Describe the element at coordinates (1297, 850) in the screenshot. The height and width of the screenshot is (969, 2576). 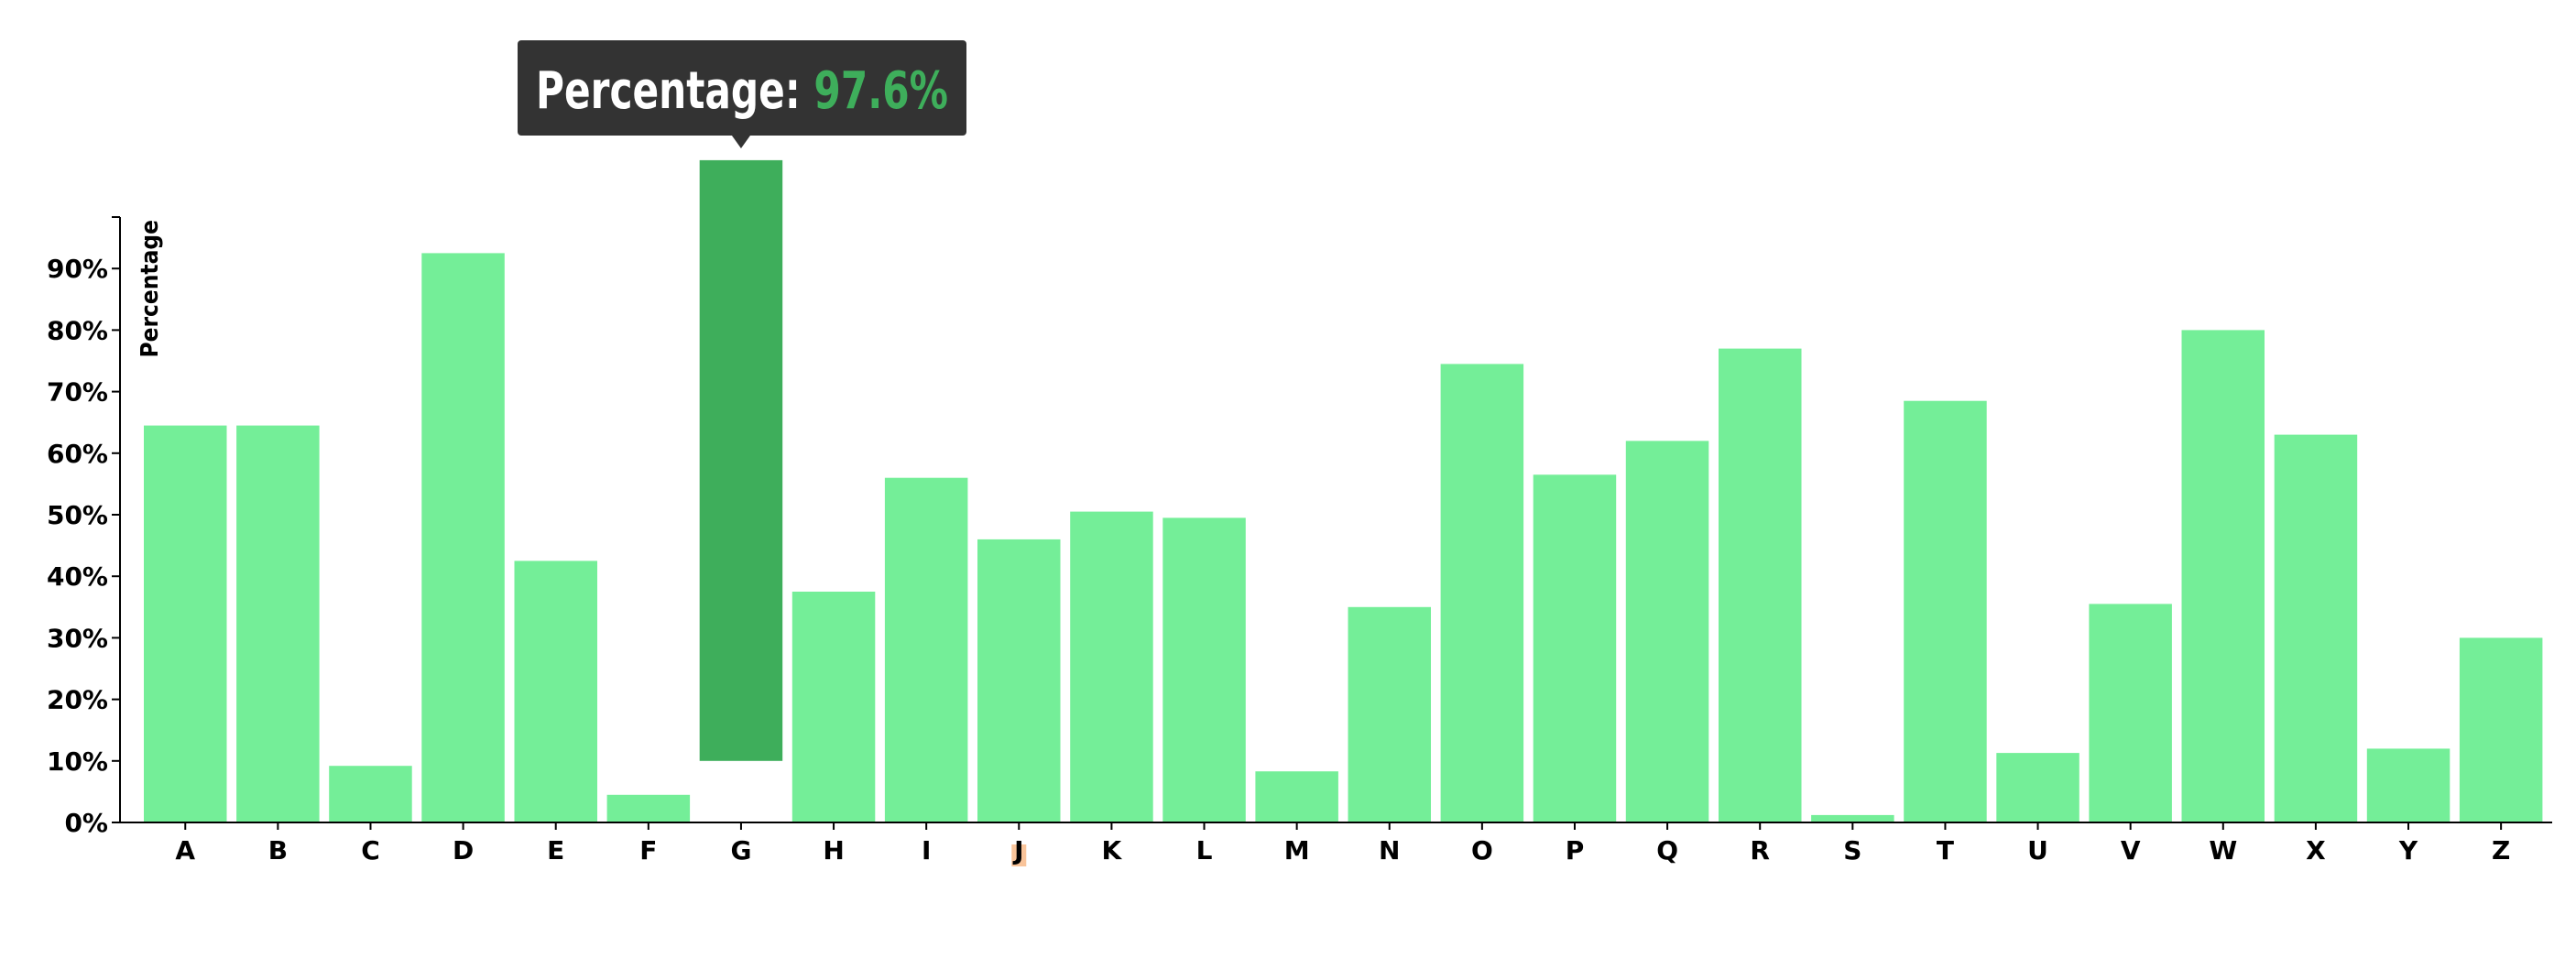
I see `x-tick-label-m: M` at that location.